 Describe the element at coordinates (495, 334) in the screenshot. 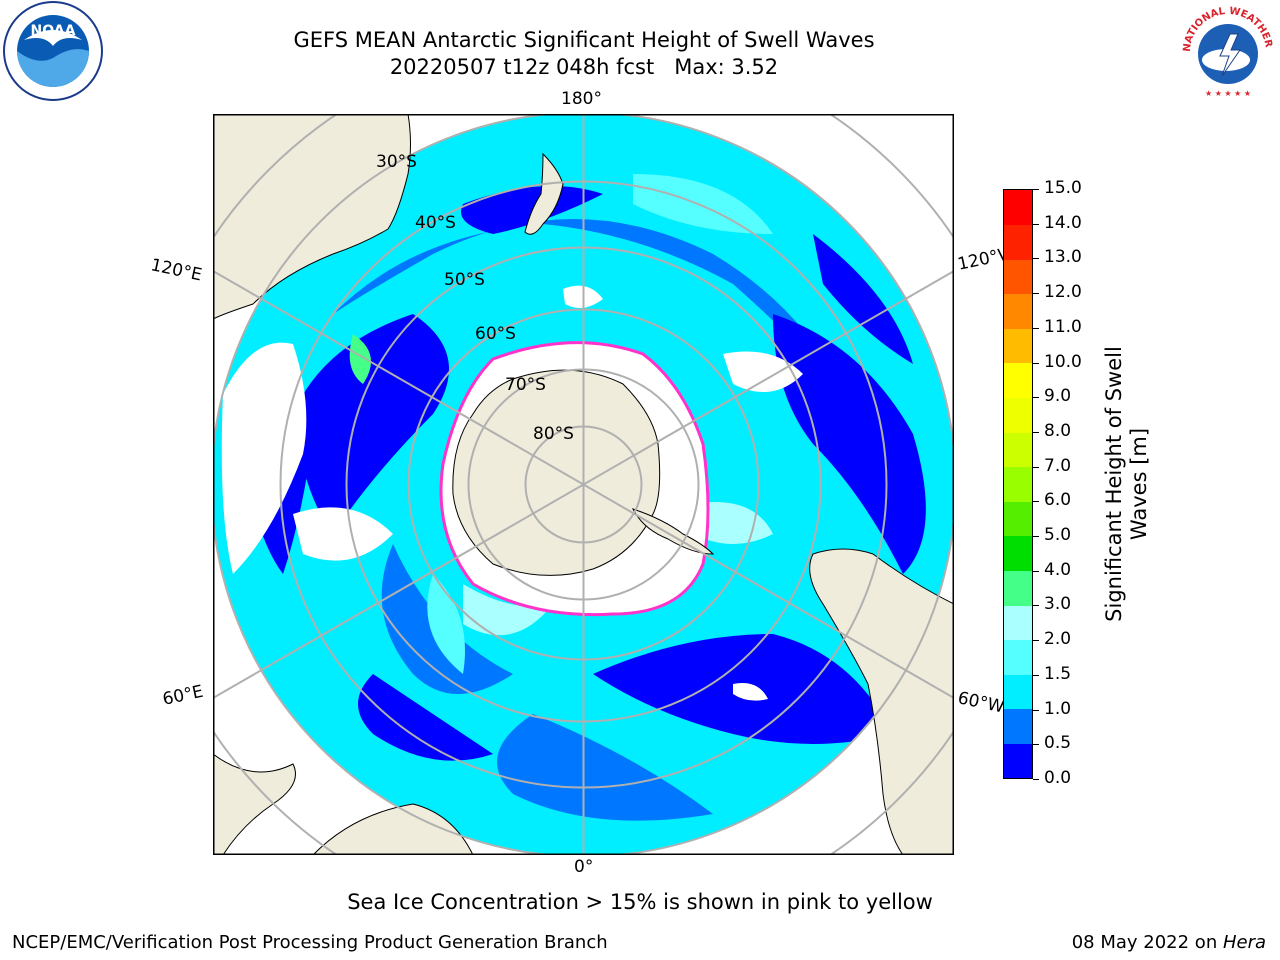

I see `lat-label-60s: 60°S` at that location.